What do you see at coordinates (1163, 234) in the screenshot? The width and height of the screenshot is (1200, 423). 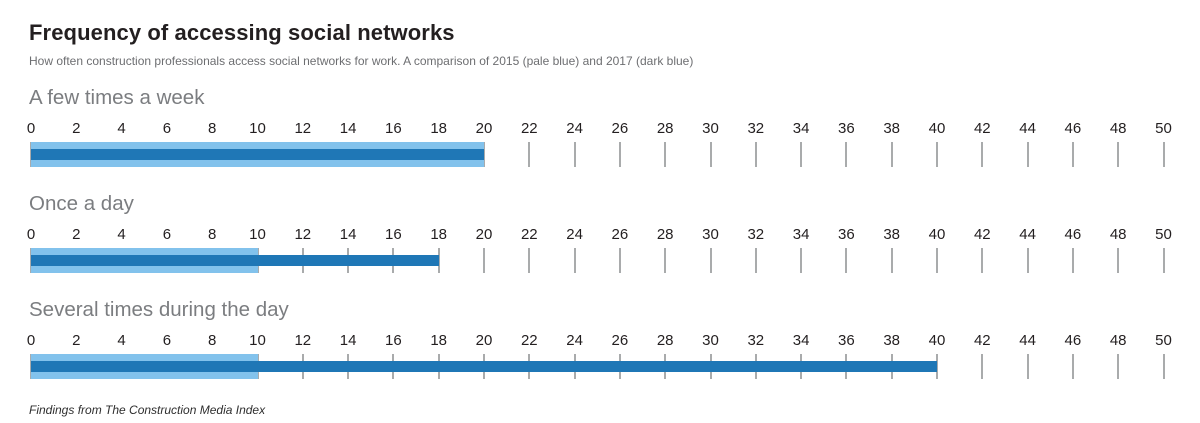 I see `axis-tick-label: 50` at bounding box center [1163, 234].